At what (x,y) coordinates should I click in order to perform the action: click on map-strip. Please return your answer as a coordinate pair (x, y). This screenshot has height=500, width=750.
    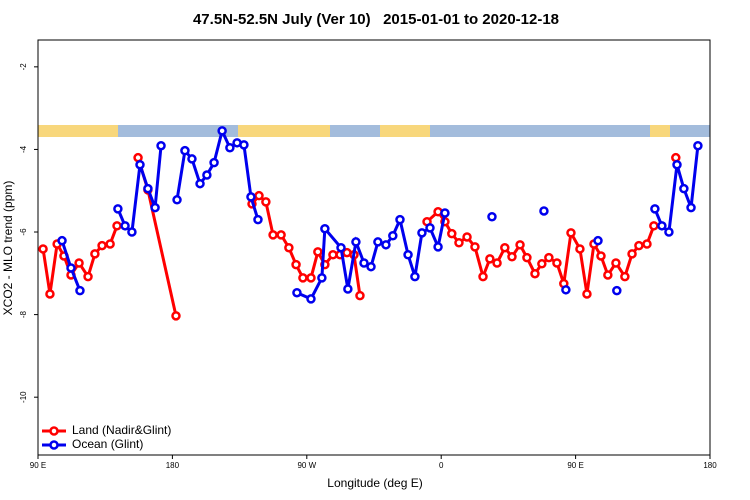
    Looking at the image, I should click on (374, 131).